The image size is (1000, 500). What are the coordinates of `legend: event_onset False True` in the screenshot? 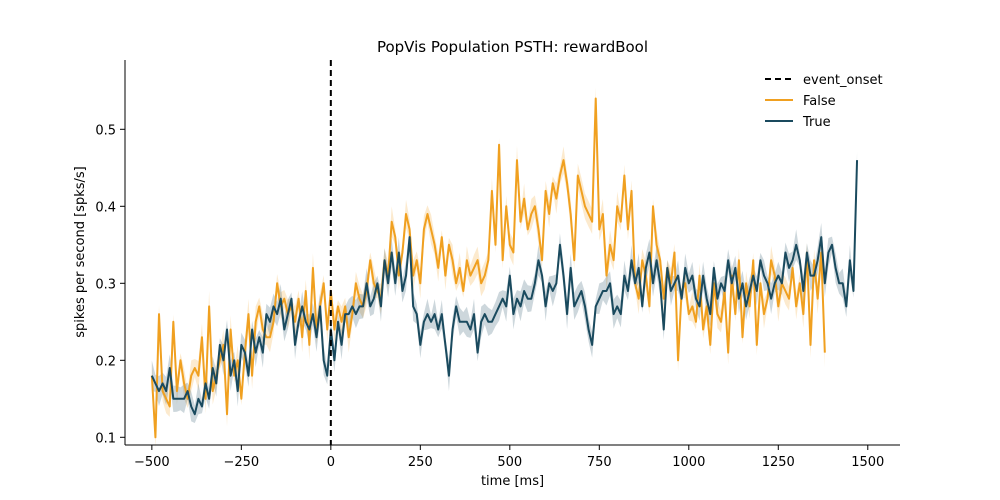 It's located at (824, 101).